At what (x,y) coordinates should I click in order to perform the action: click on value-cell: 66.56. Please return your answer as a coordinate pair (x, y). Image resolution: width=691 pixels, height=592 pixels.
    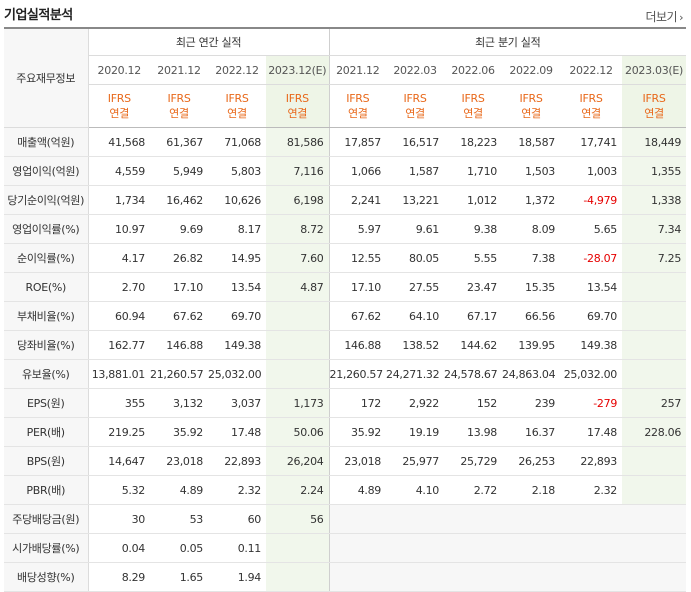
    Looking at the image, I should click on (531, 316).